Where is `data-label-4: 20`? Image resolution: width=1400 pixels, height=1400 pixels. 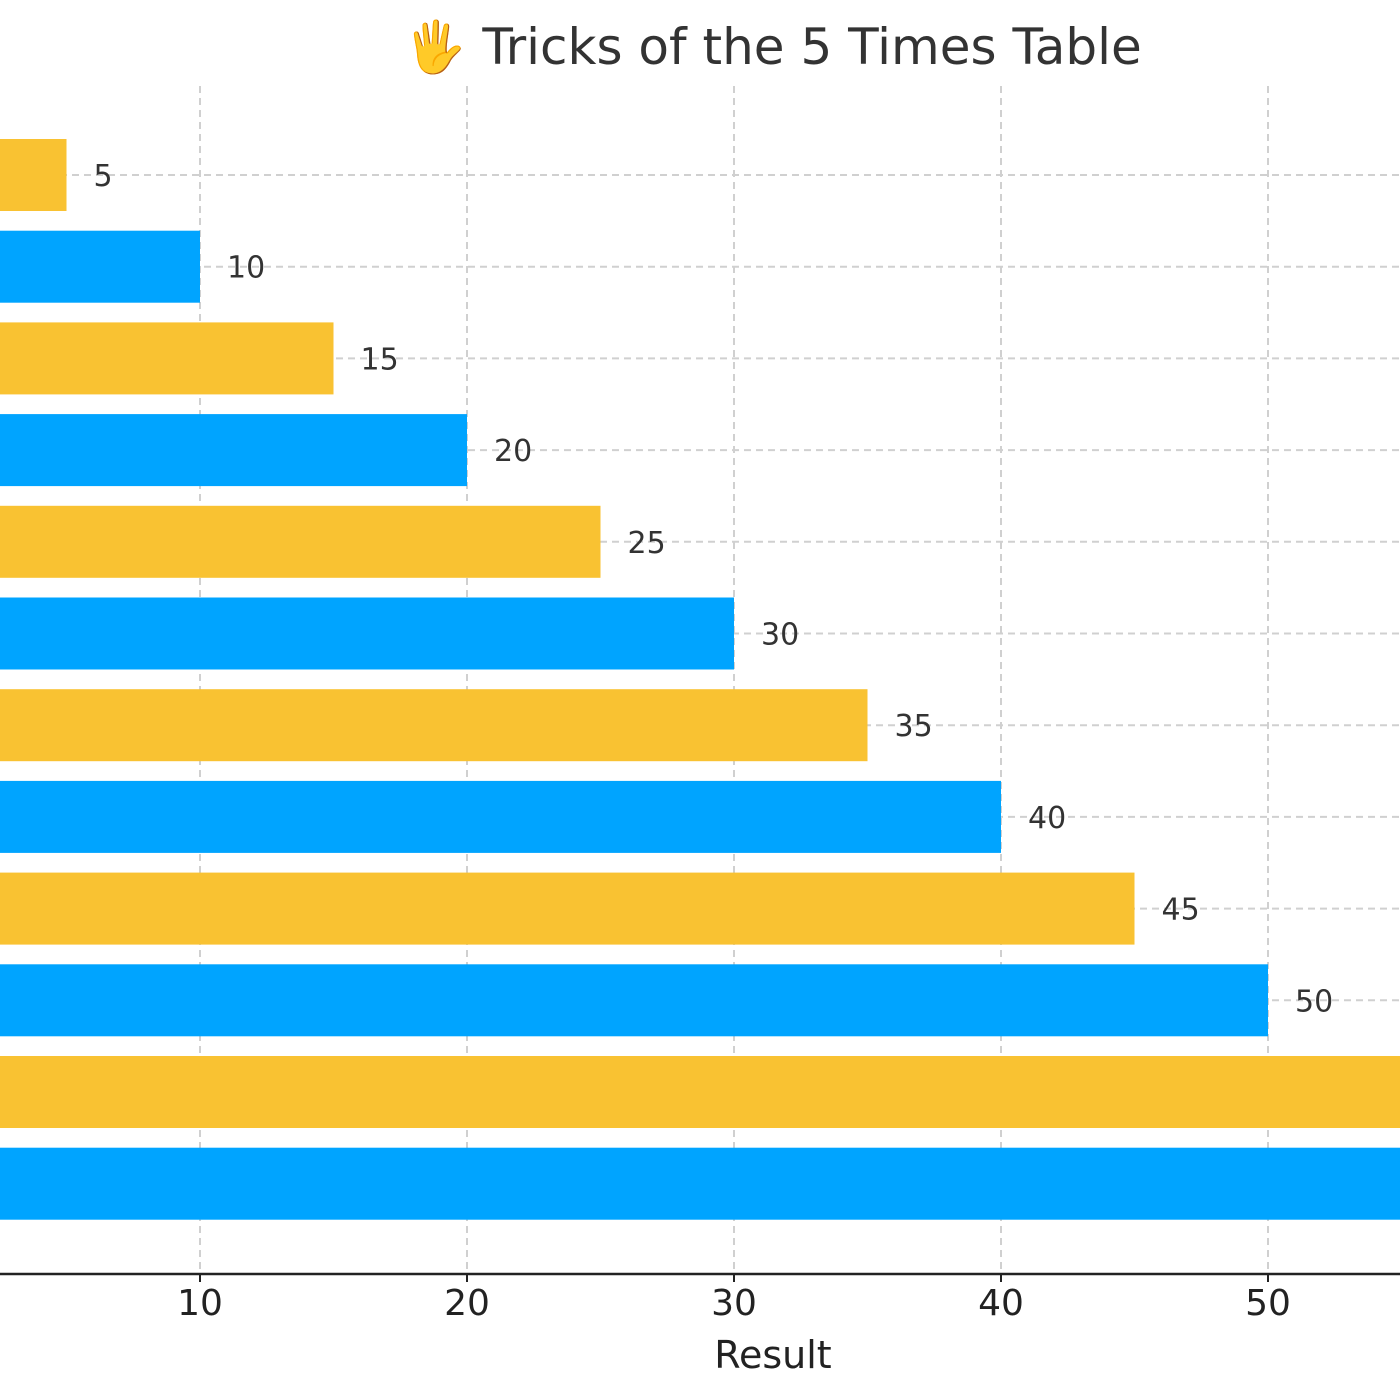 data-label-4: 20 is located at coordinates (513, 451).